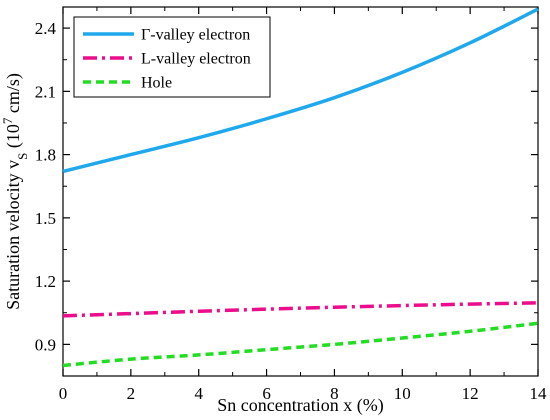 The width and height of the screenshot is (550, 420). What do you see at coordinates (45, 91) in the screenshot?
I see `y-tick-label: 2.1` at bounding box center [45, 91].